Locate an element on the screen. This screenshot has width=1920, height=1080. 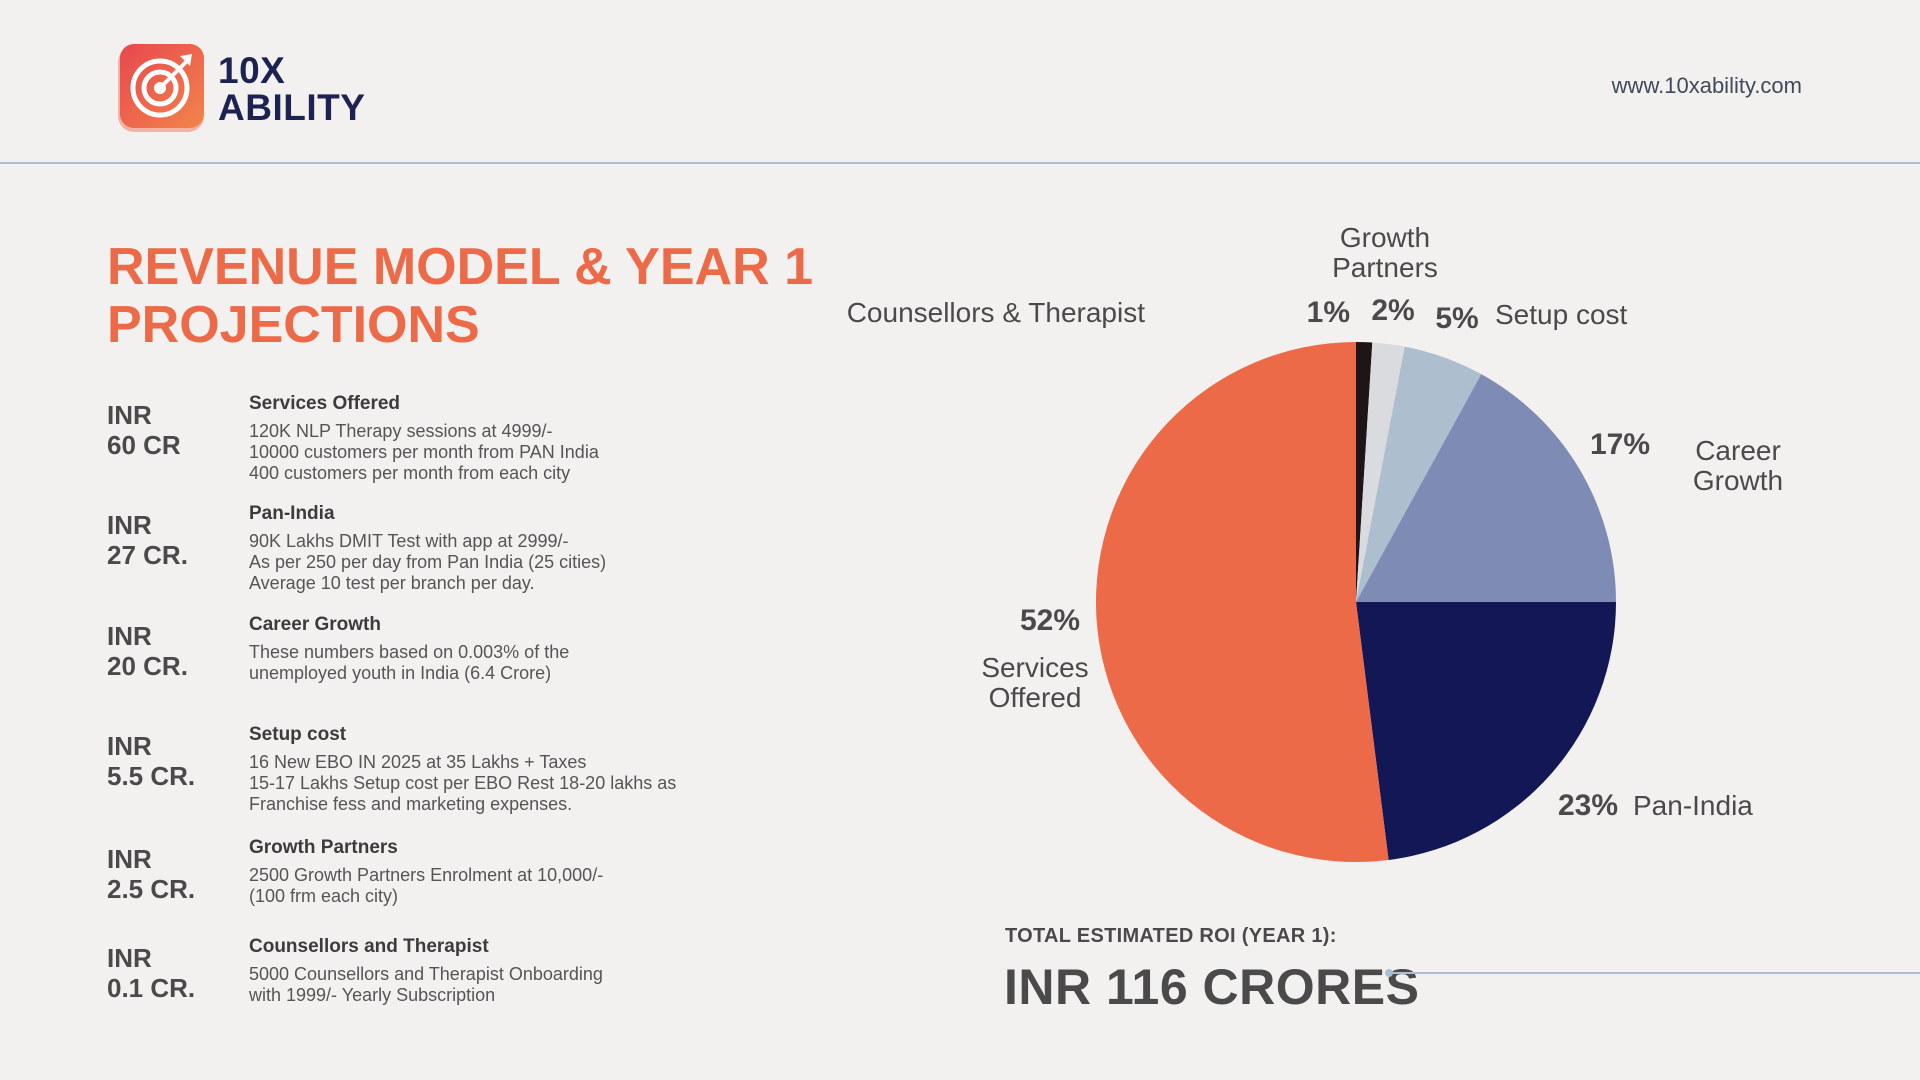
brand-line-2: ABILITY is located at coordinates (292, 107).